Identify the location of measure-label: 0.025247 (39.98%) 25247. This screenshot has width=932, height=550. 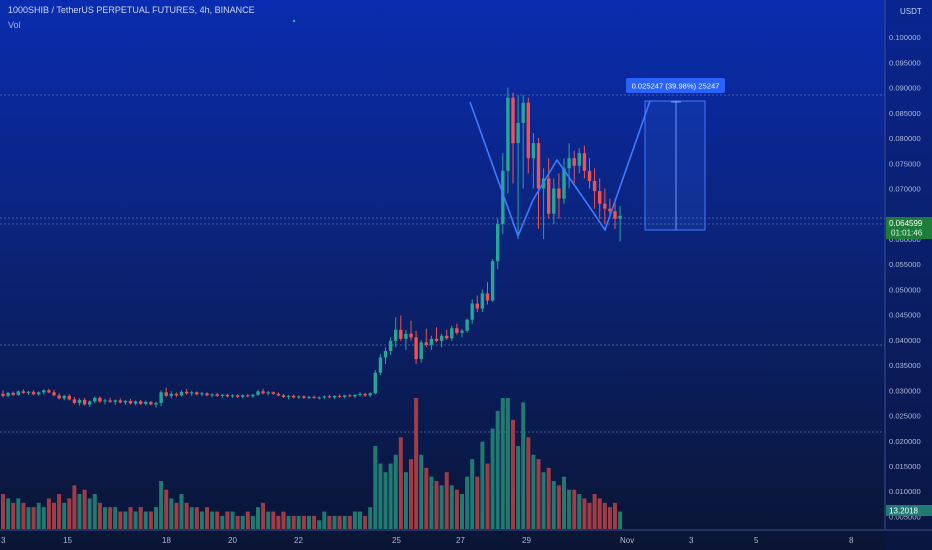
(676, 86).